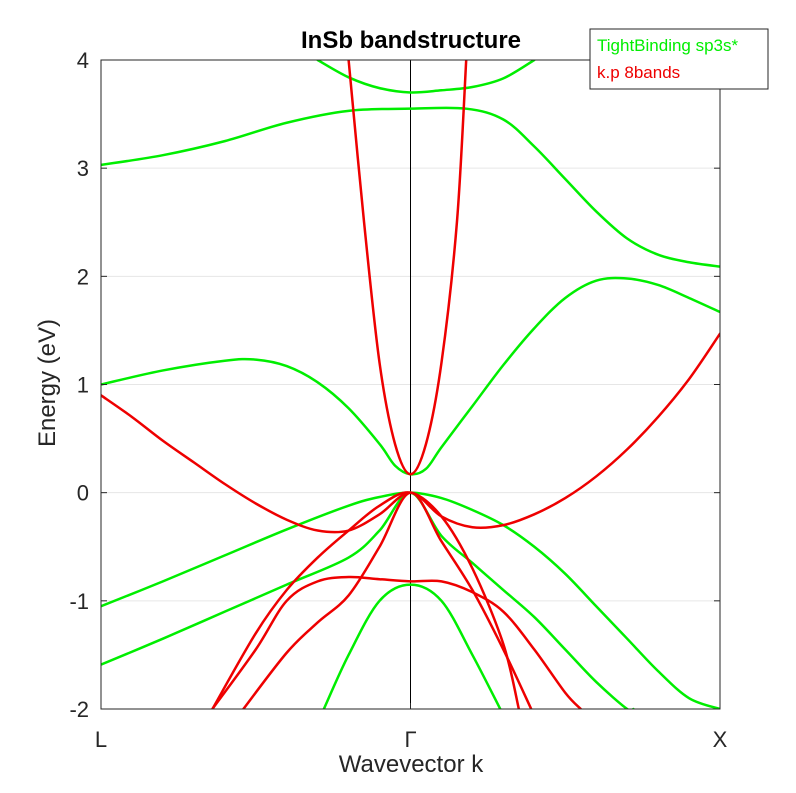  What do you see at coordinates (79, 601) in the screenshot?
I see `y-tick-label: -1` at bounding box center [79, 601].